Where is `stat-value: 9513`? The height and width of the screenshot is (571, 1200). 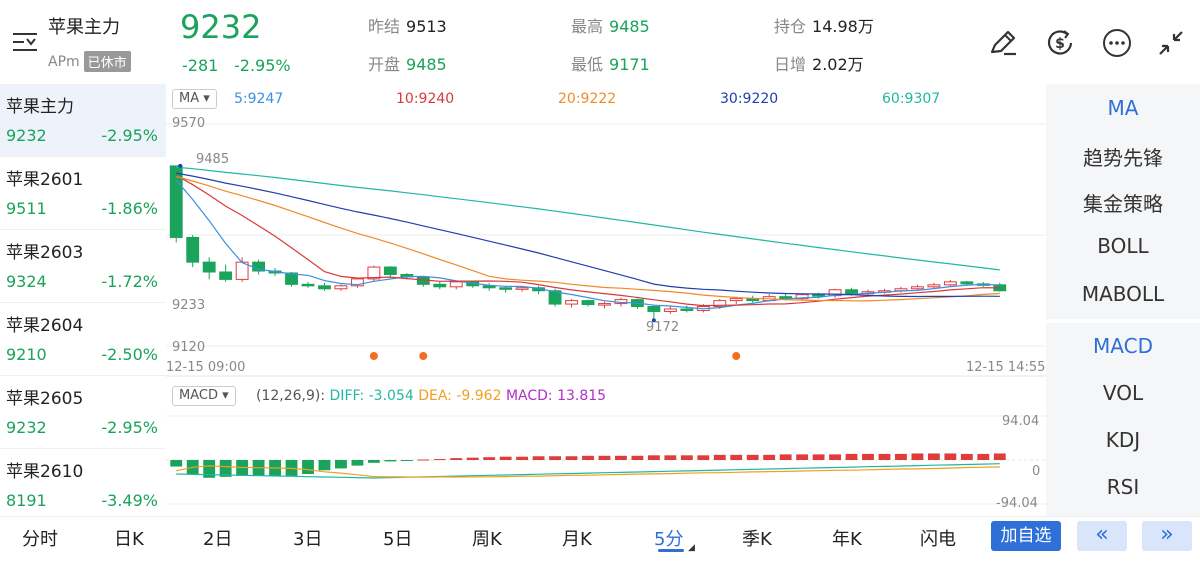
stat-value: 9513 is located at coordinates (426, 26).